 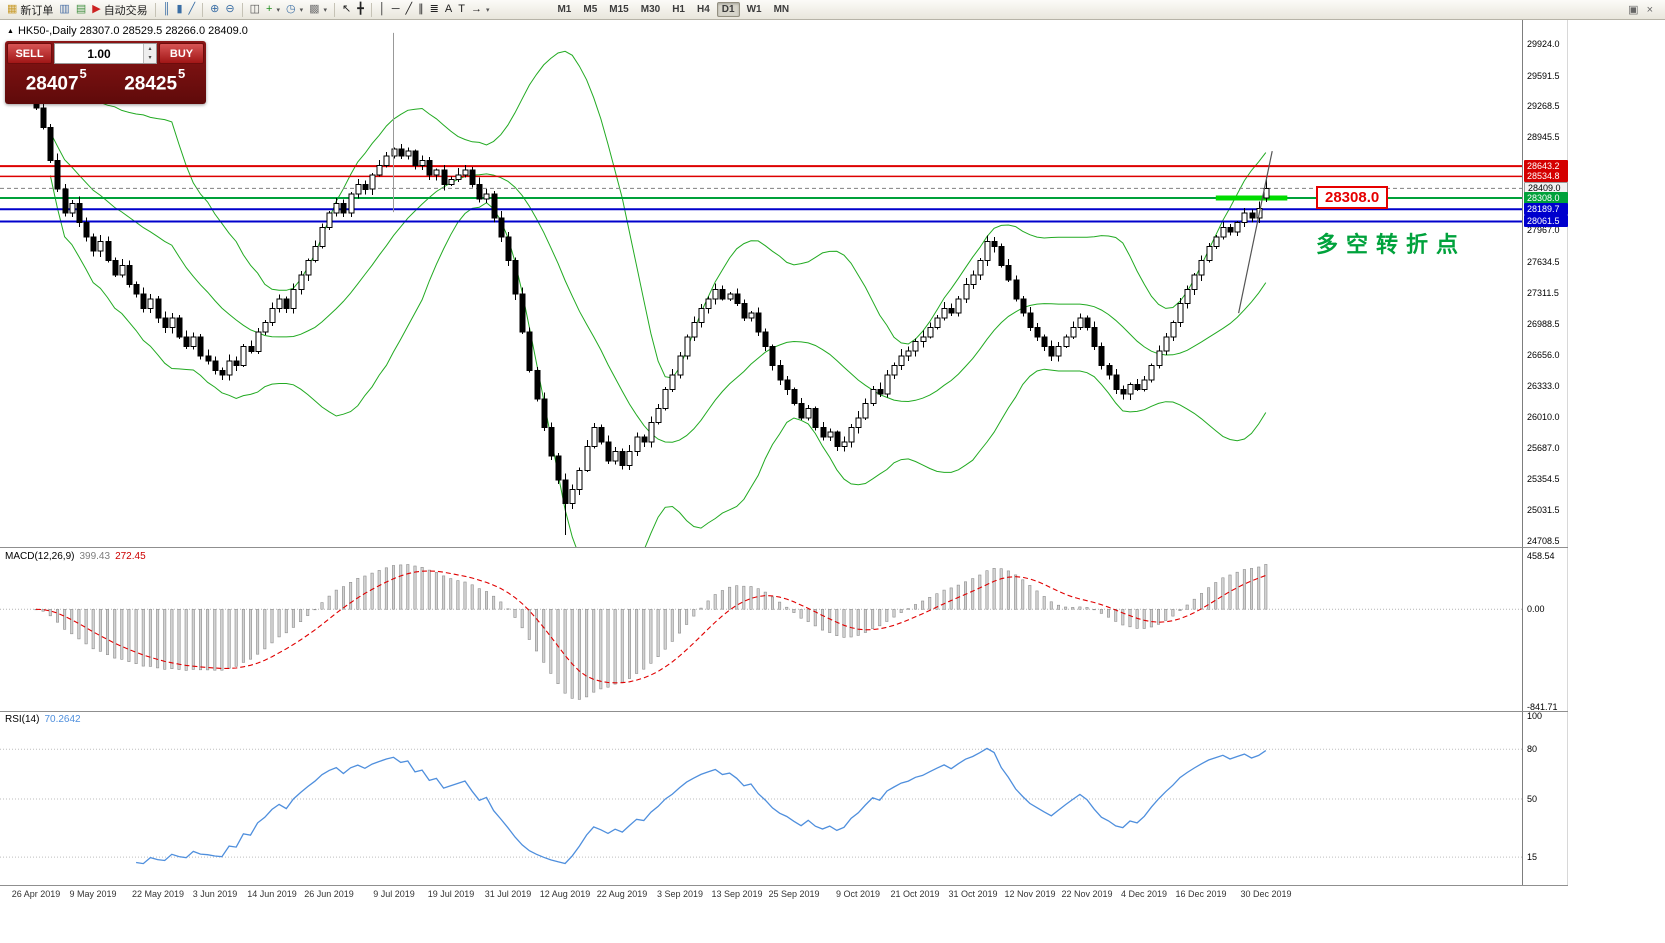 What do you see at coordinates (1546, 176) in the screenshot?
I see `price-tag-red: 28534.8` at bounding box center [1546, 176].